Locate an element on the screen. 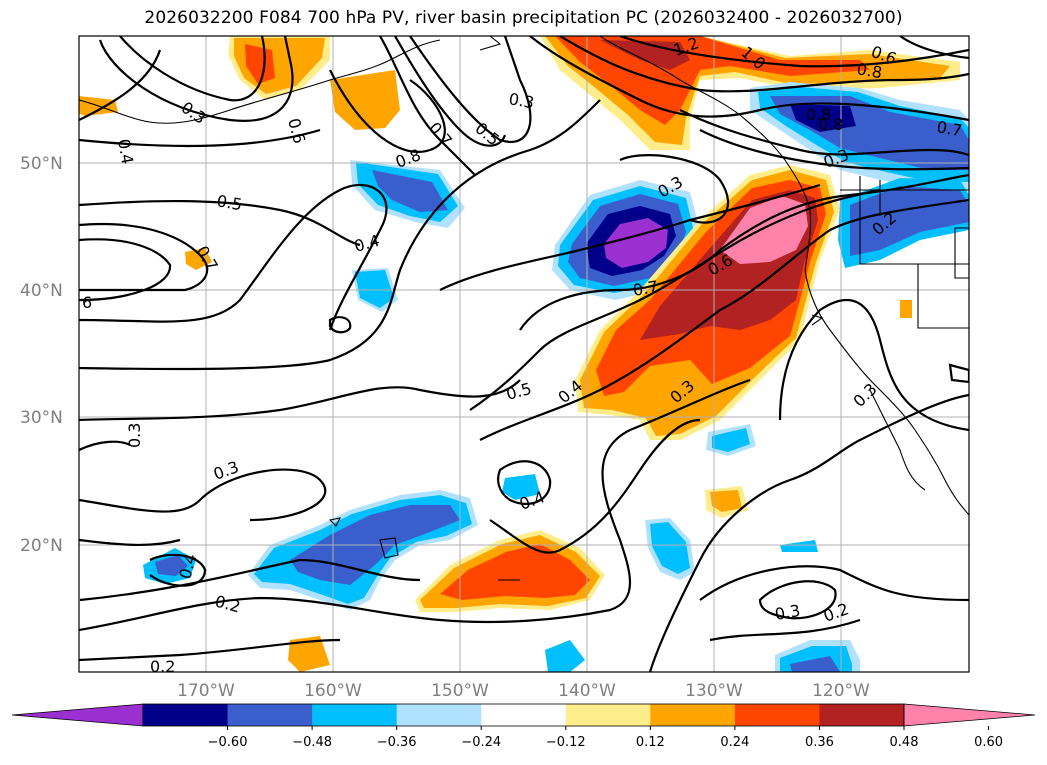 The image size is (1047, 765). lon-label-140w: 140°W is located at coordinates (587, 691).